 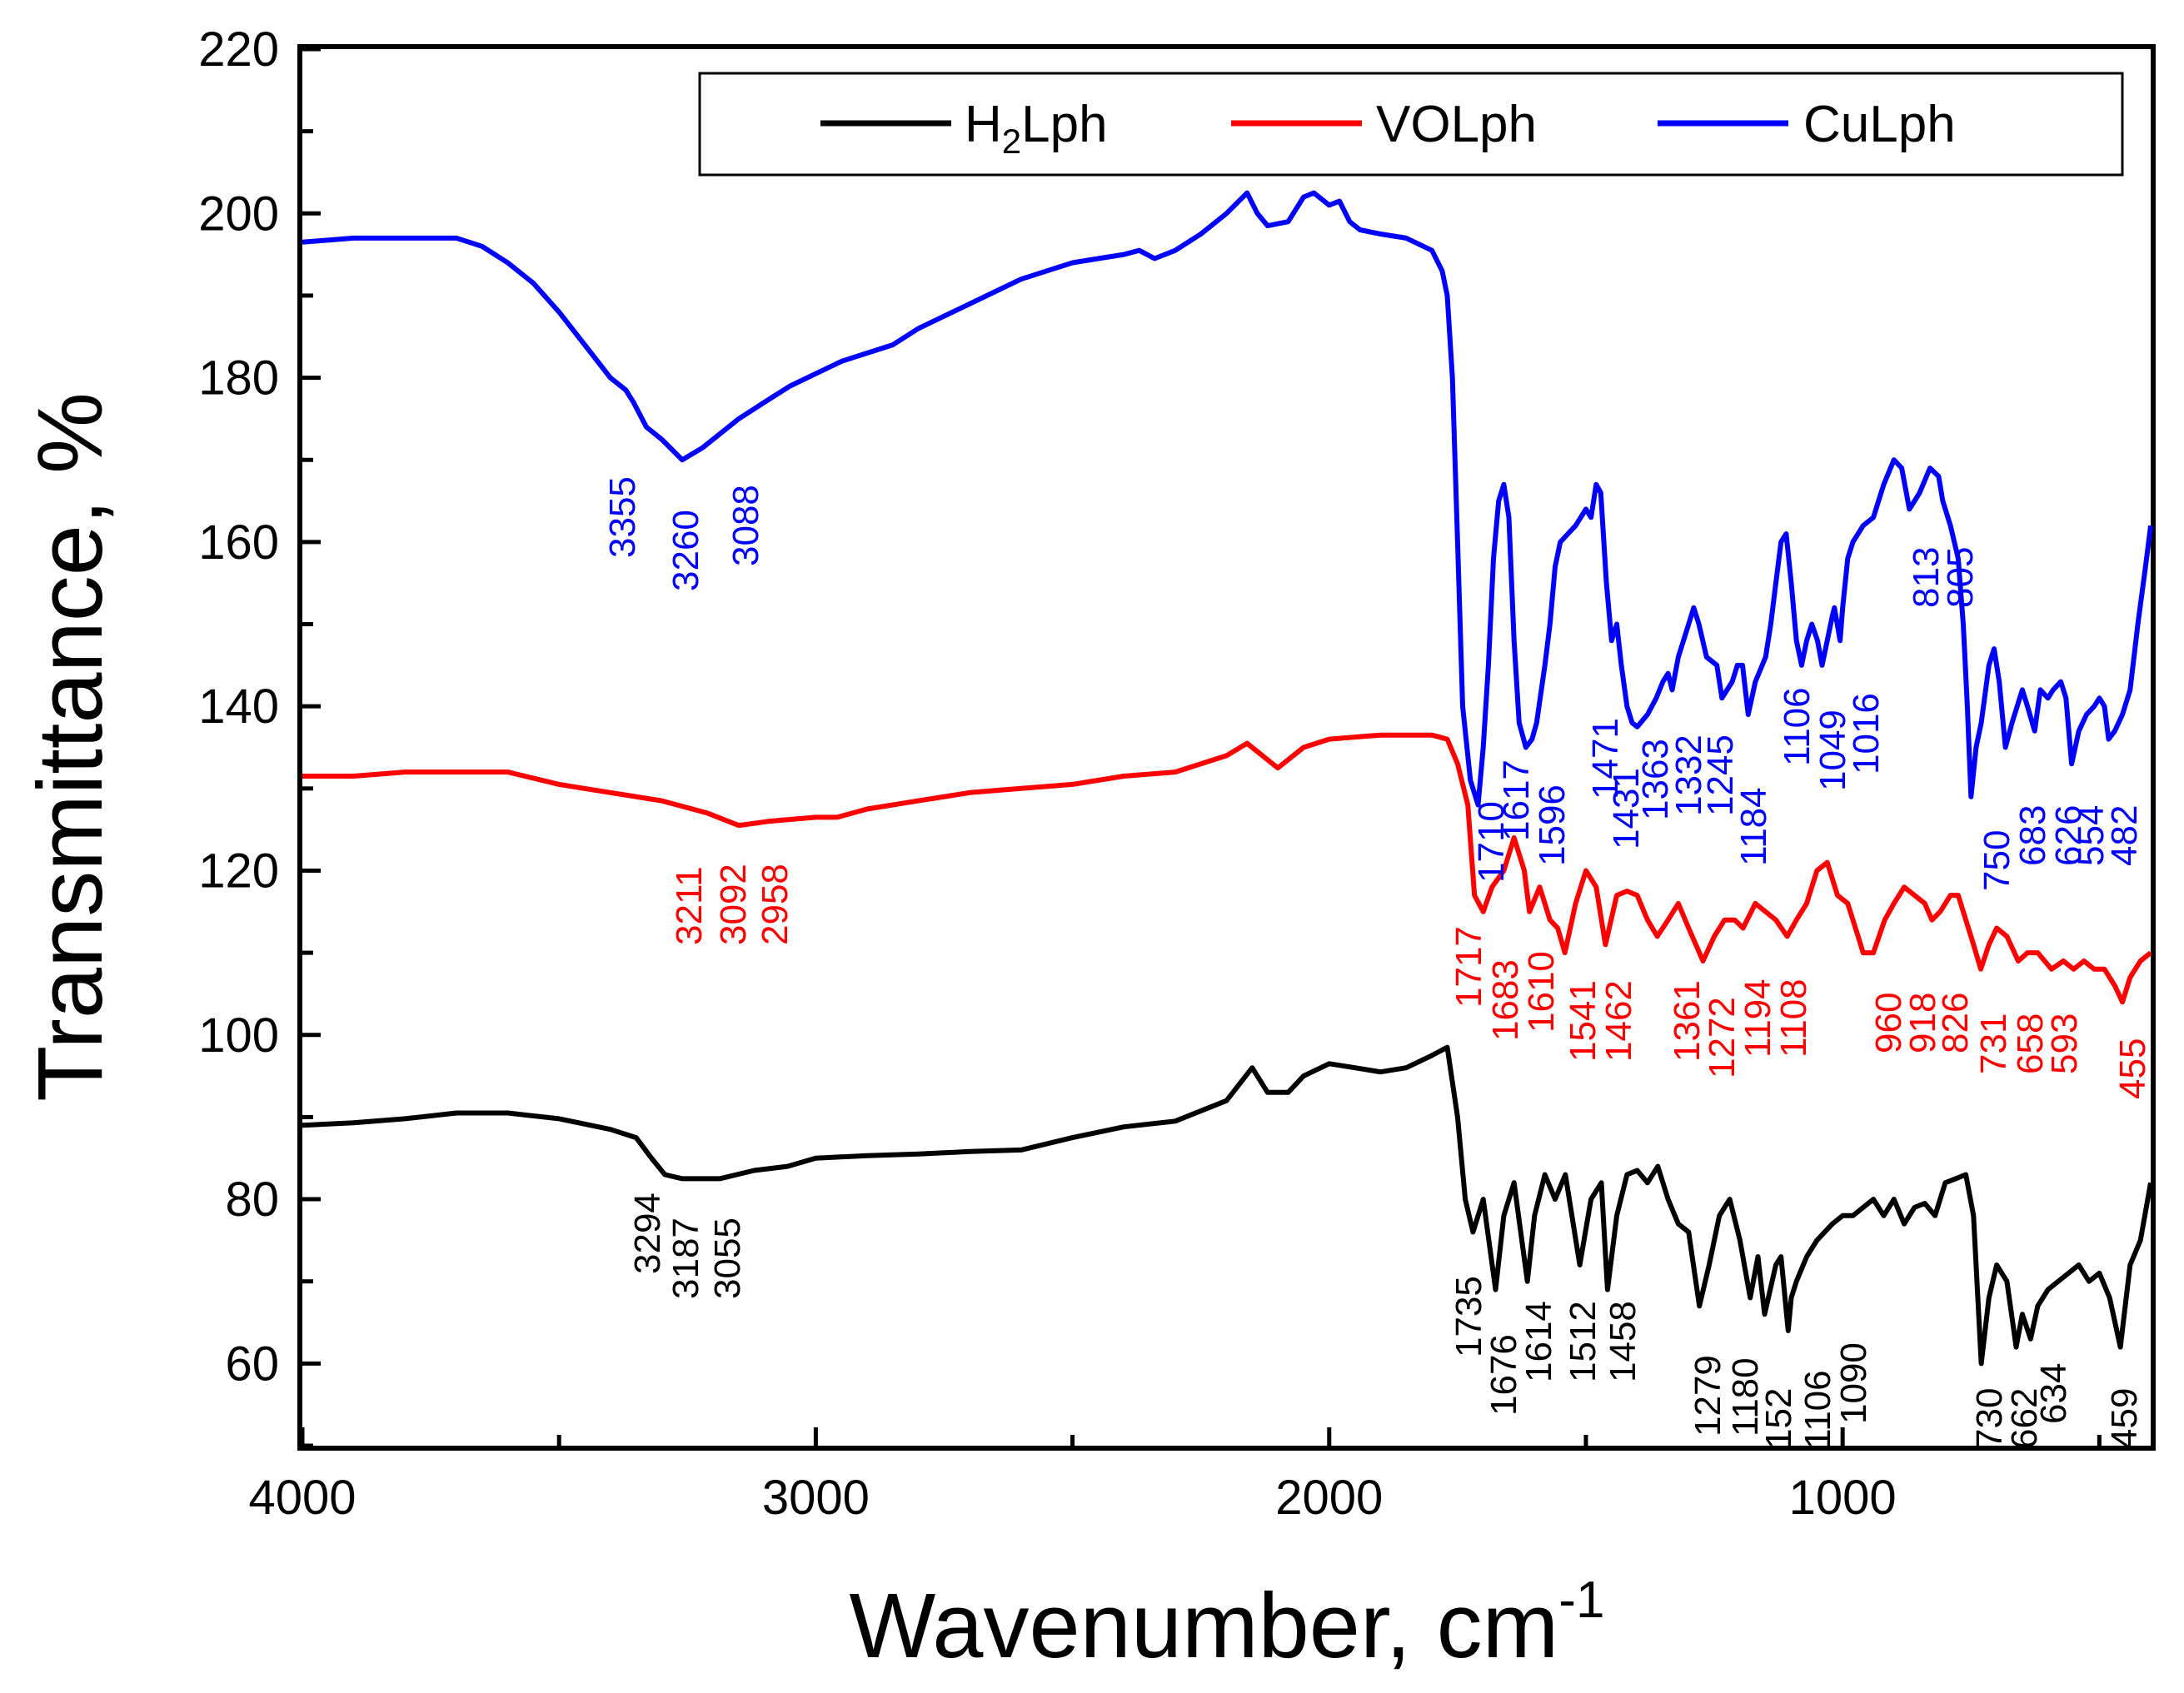 I want to click on peak-label: 3355, so click(x=622, y=517).